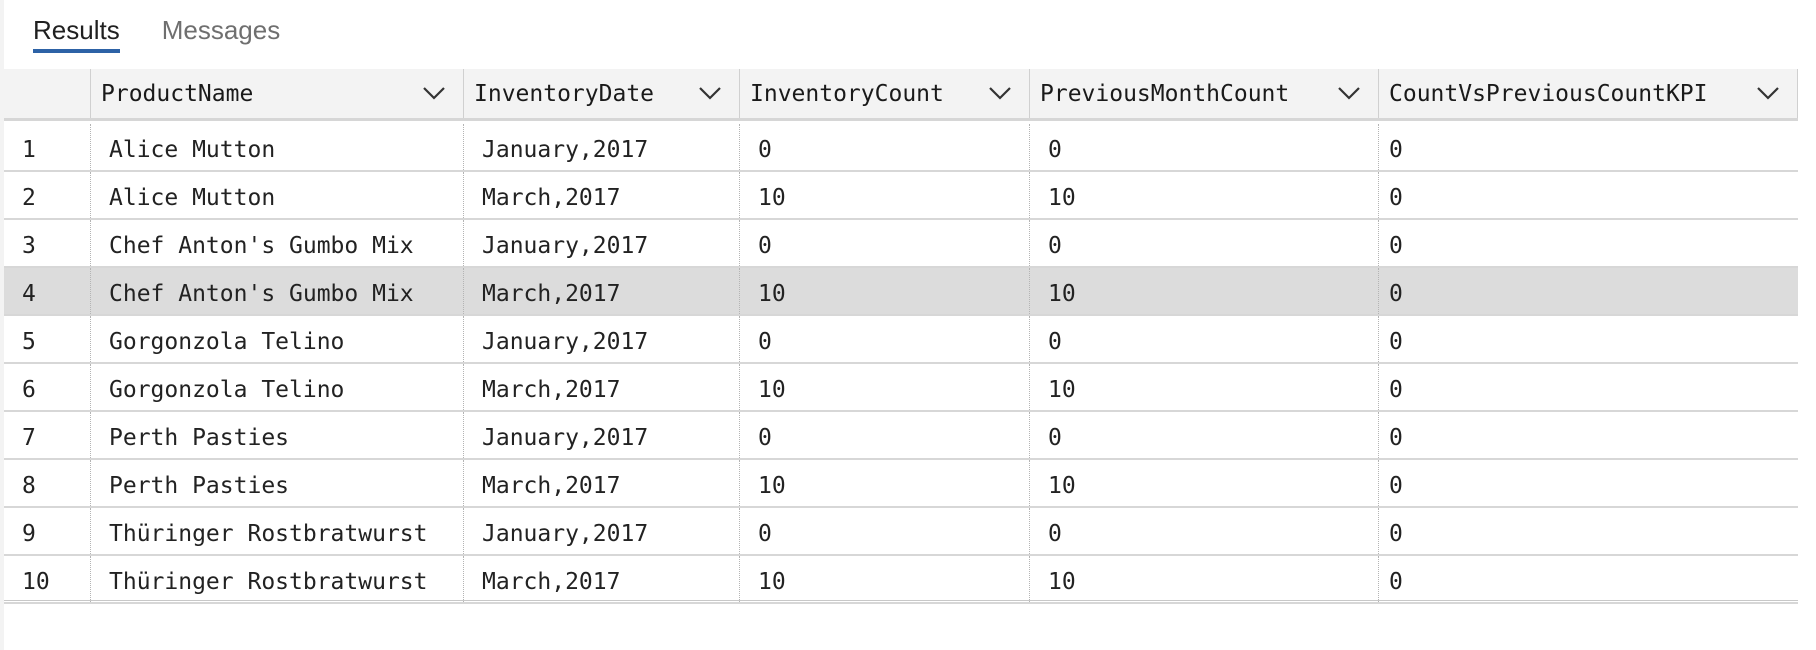 The image size is (1816, 650). I want to click on table-row: 7 Perth Pasties January,2017 0 0 0, so click(901, 436).